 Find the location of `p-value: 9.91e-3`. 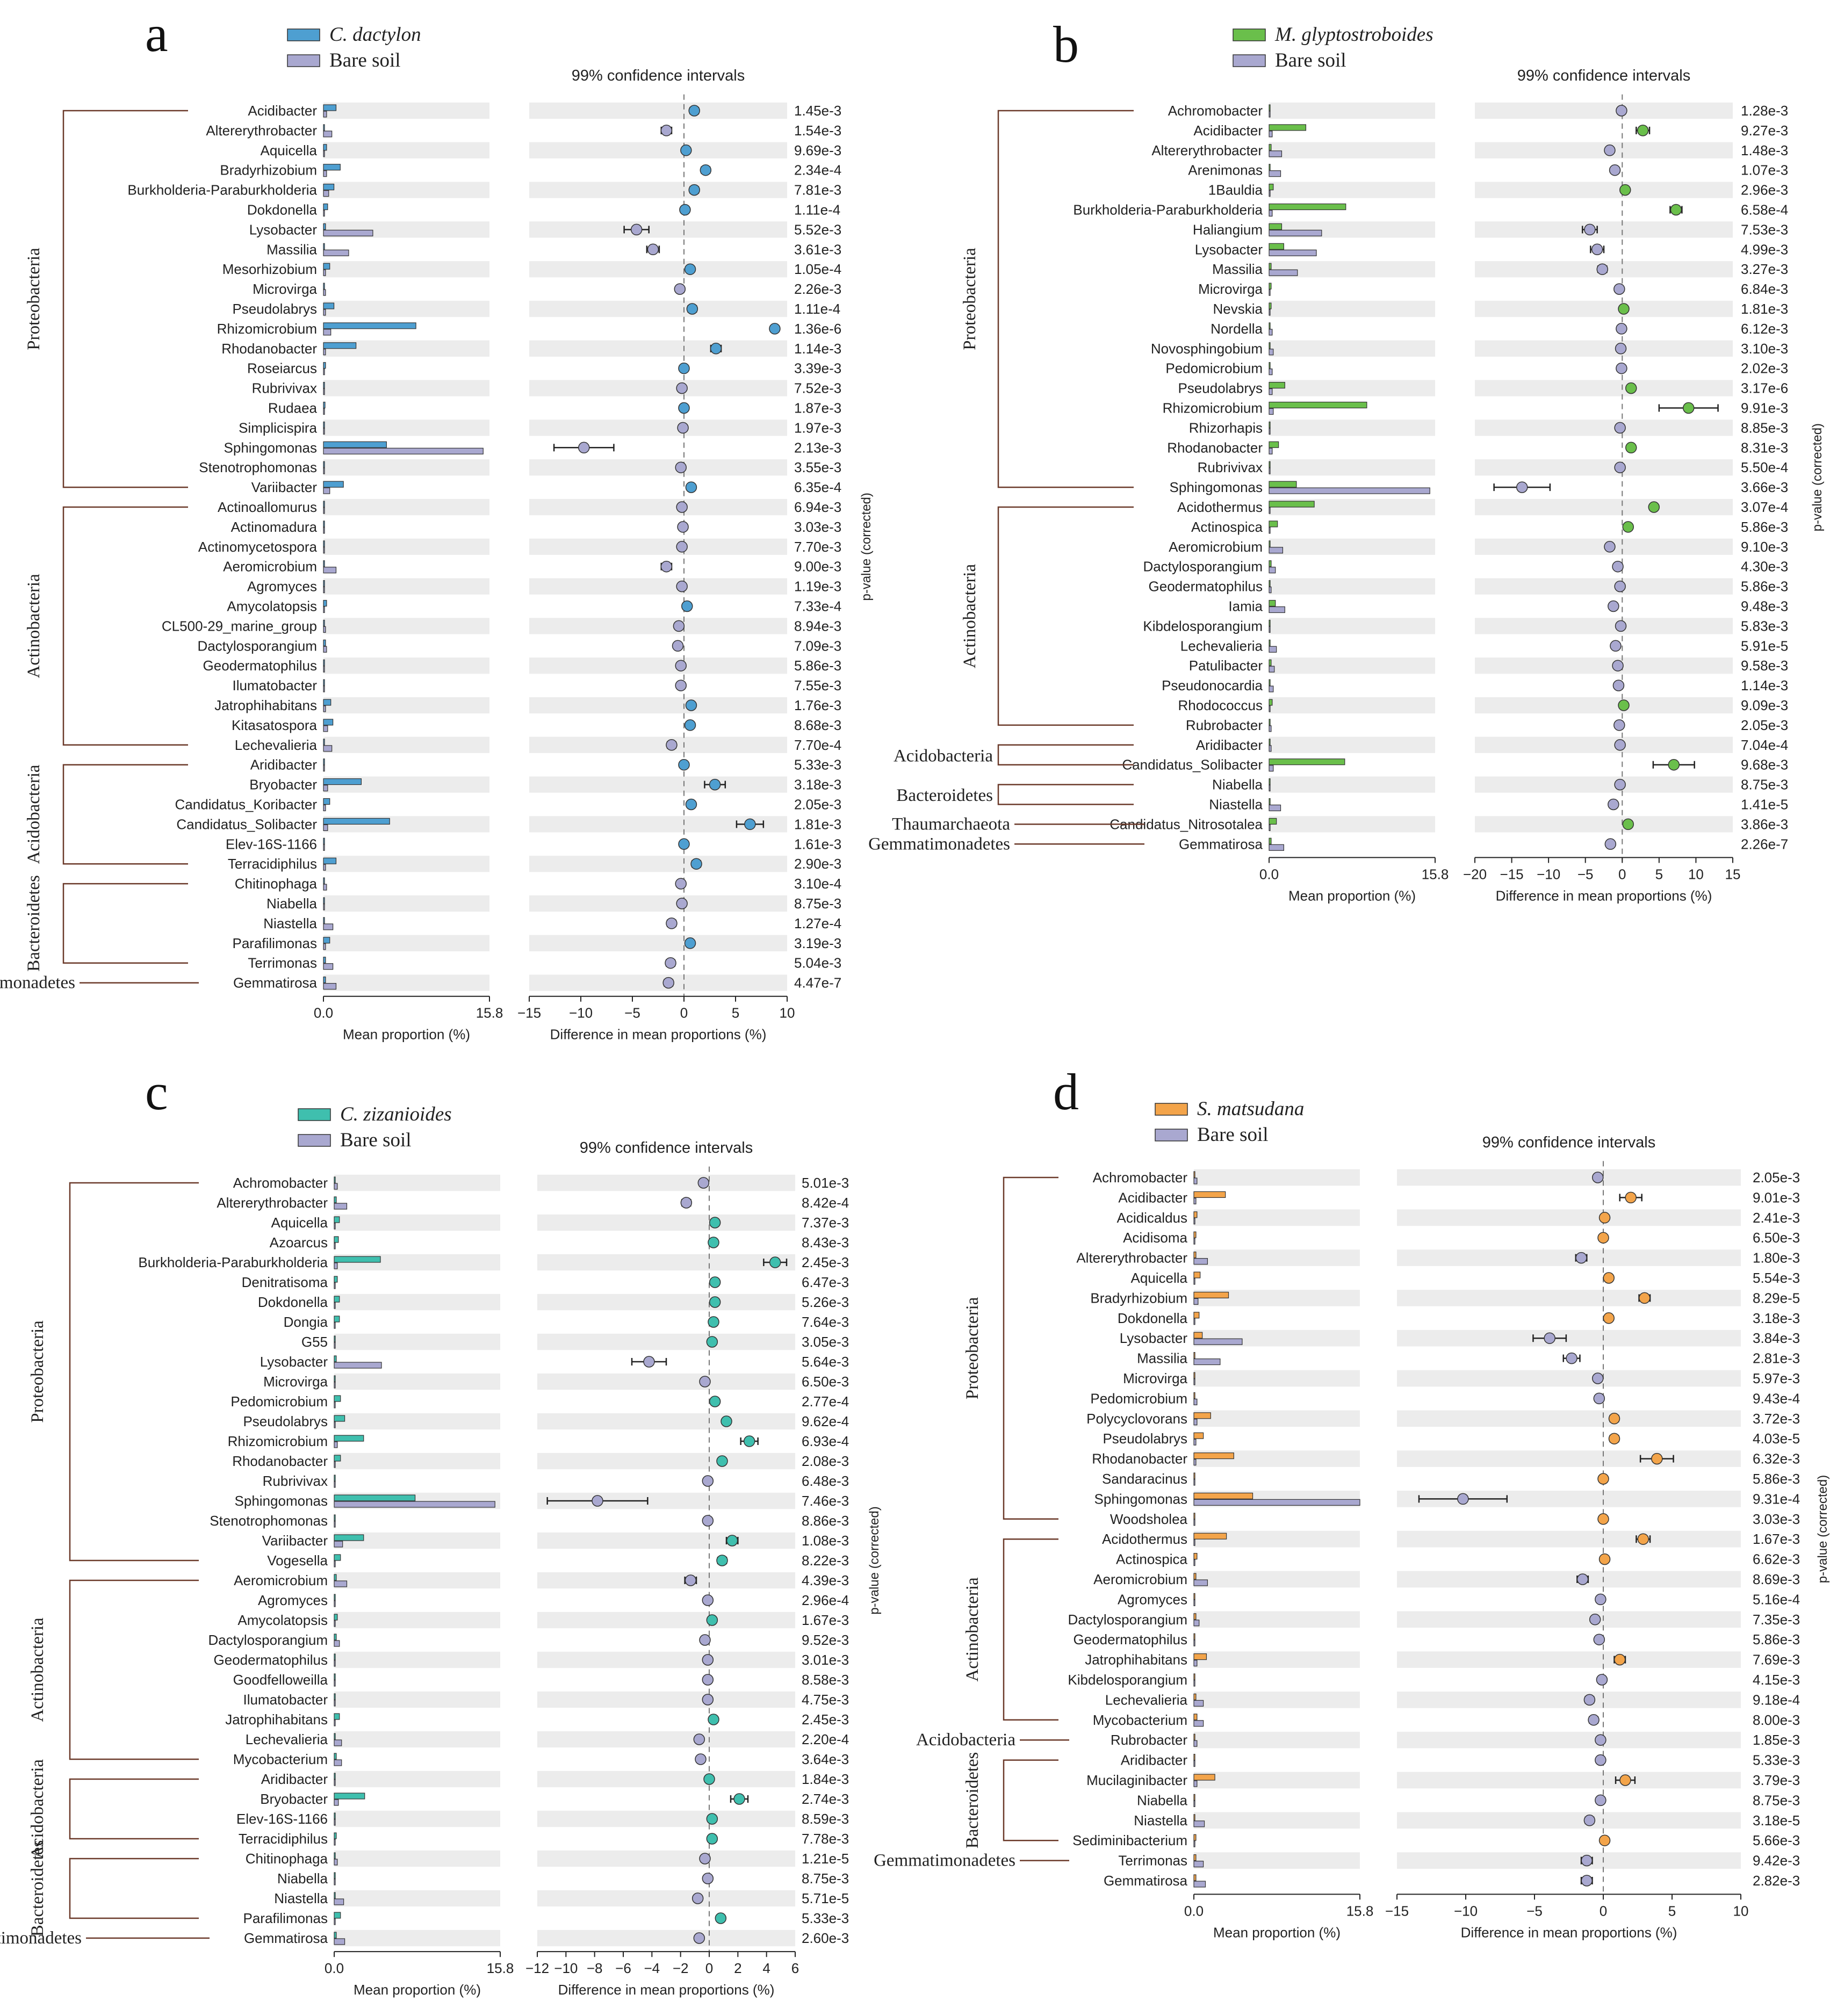

p-value: 9.91e-3 is located at coordinates (1764, 408).